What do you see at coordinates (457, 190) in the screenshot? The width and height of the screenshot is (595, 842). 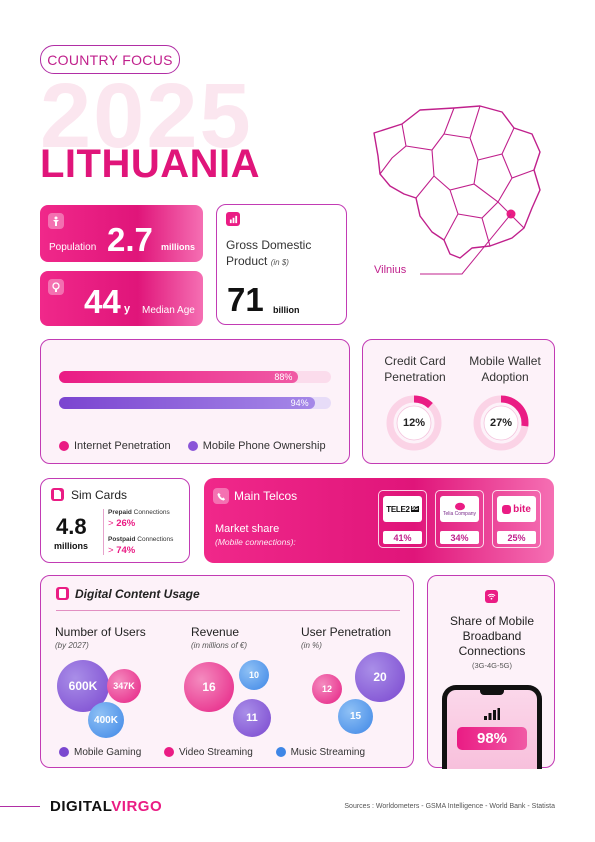 I see `lithuania-map` at bounding box center [457, 190].